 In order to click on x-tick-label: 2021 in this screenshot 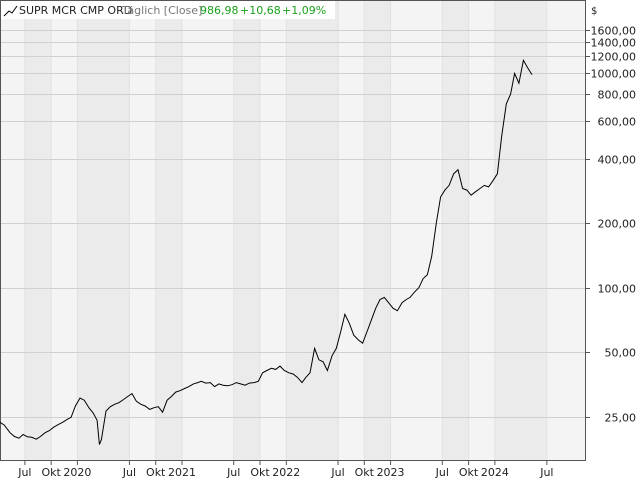, I will do `click(182, 472)`.